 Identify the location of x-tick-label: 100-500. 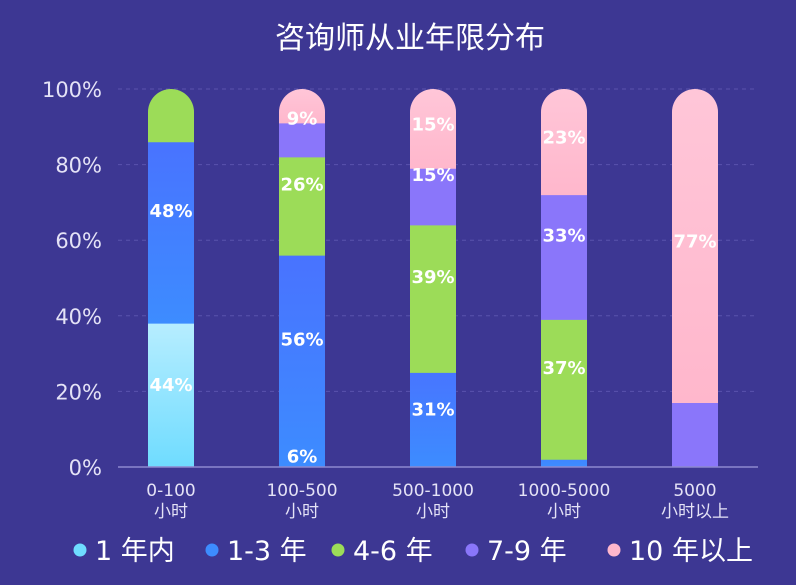
(301, 491).